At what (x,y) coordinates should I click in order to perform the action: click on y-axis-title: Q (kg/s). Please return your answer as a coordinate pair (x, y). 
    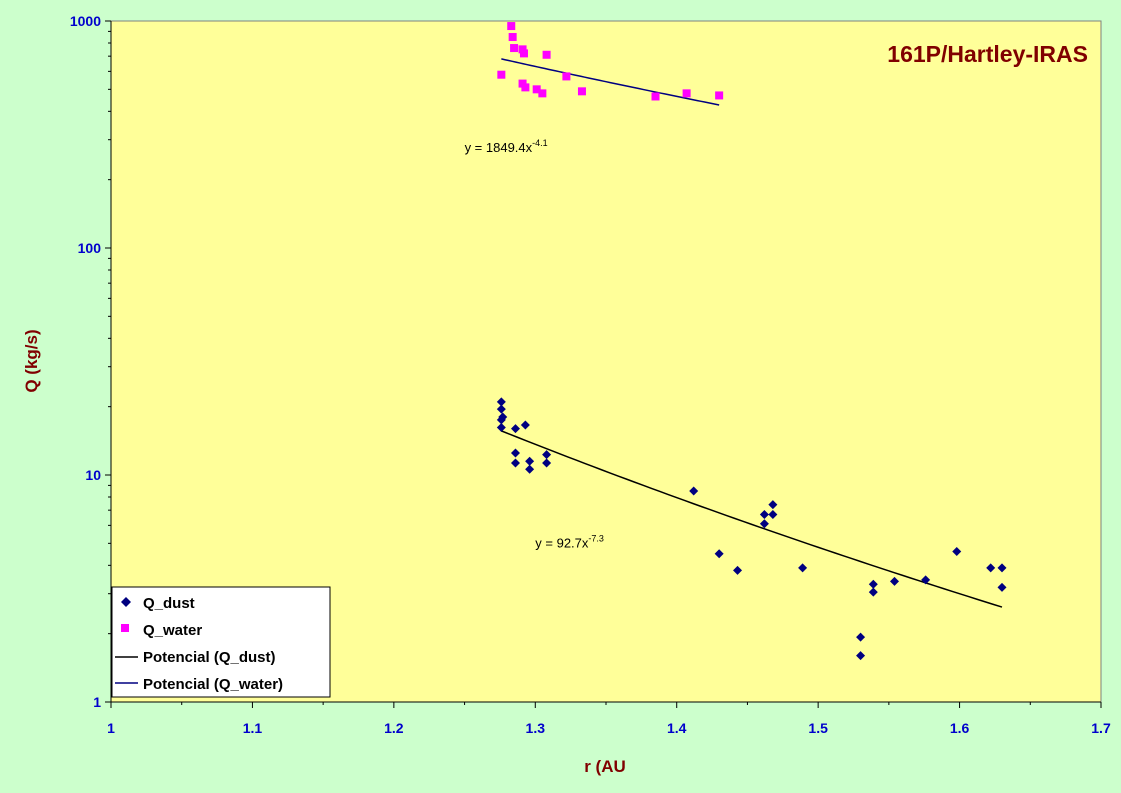
    Looking at the image, I should click on (31, 360).